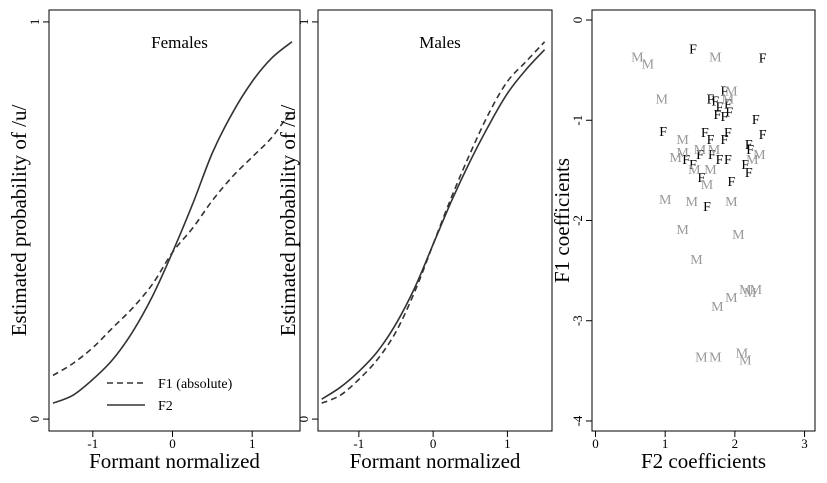  What do you see at coordinates (804, 443) in the screenshot?
I see `x-tick-label: 3` at bounding box center [804, 443].